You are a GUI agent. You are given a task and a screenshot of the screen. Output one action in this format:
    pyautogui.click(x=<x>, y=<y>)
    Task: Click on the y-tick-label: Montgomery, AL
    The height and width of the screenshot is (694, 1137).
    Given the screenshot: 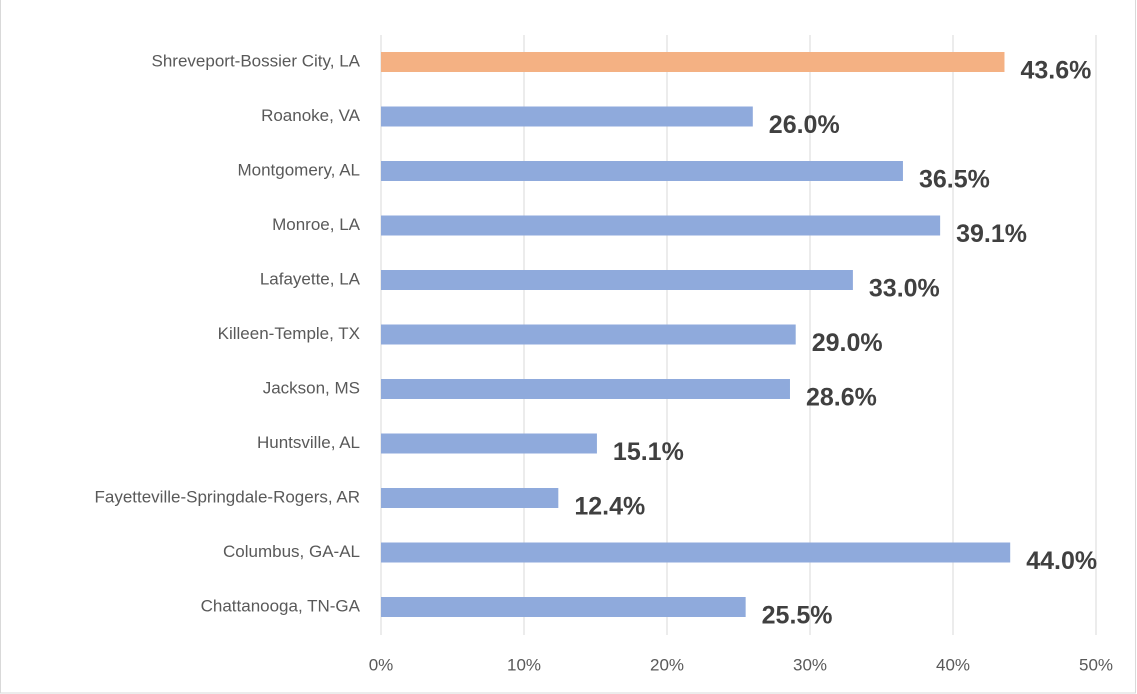 What is the action you would take?
    pyautogui.click(x=298, y=169)
    